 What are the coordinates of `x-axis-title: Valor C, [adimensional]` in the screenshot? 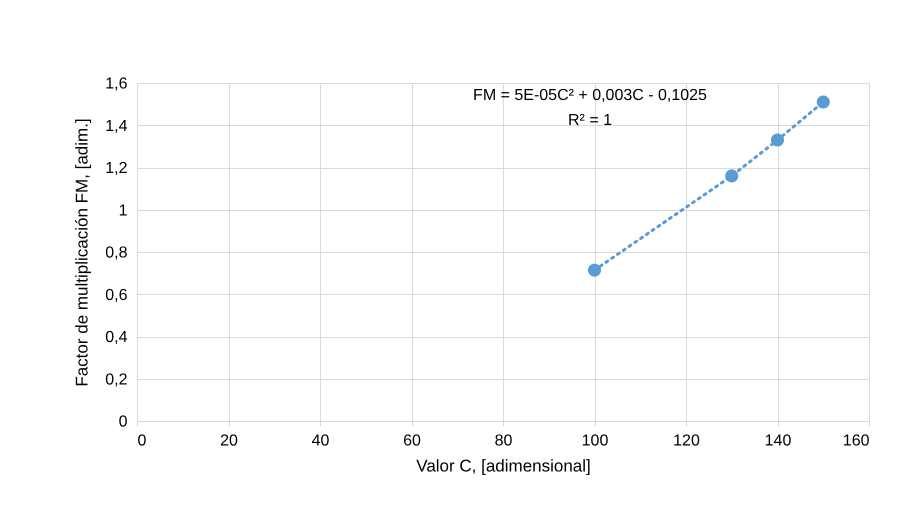 It's located at (503, 466).